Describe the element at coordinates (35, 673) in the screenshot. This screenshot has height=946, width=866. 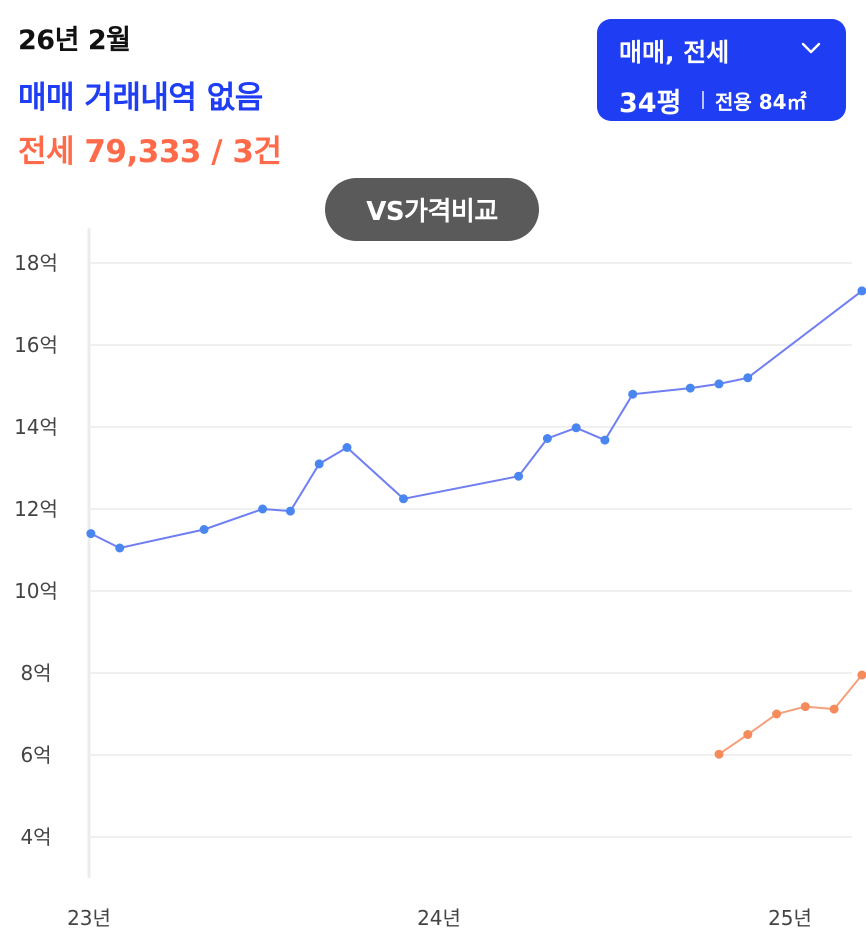
I see `y-tick-label: 8억` at that location.